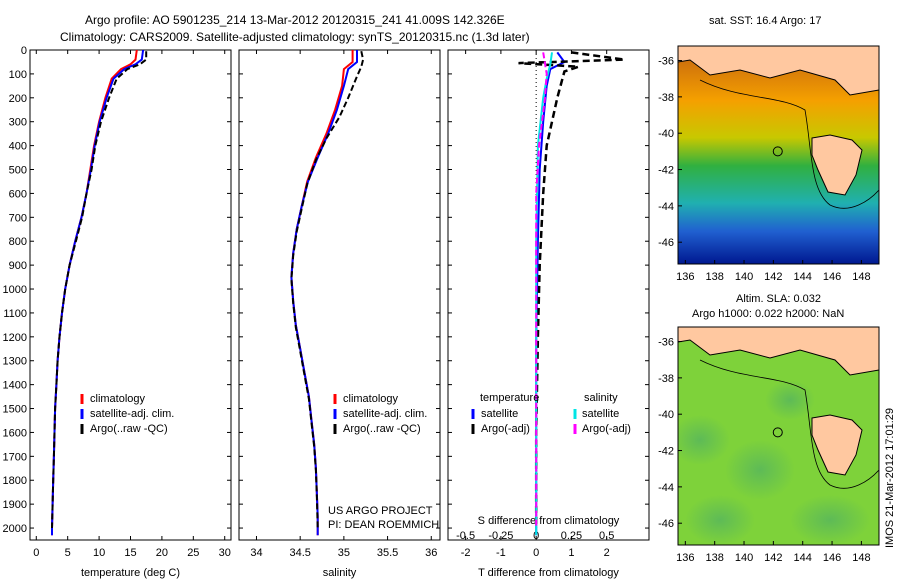 Image resolution: width=900 pixels, height=580 pixels. What do you see at coordinates (15, 481) in the screenshot?
I see `depth-tick-label: 1800` at bounding box center [15, 481].